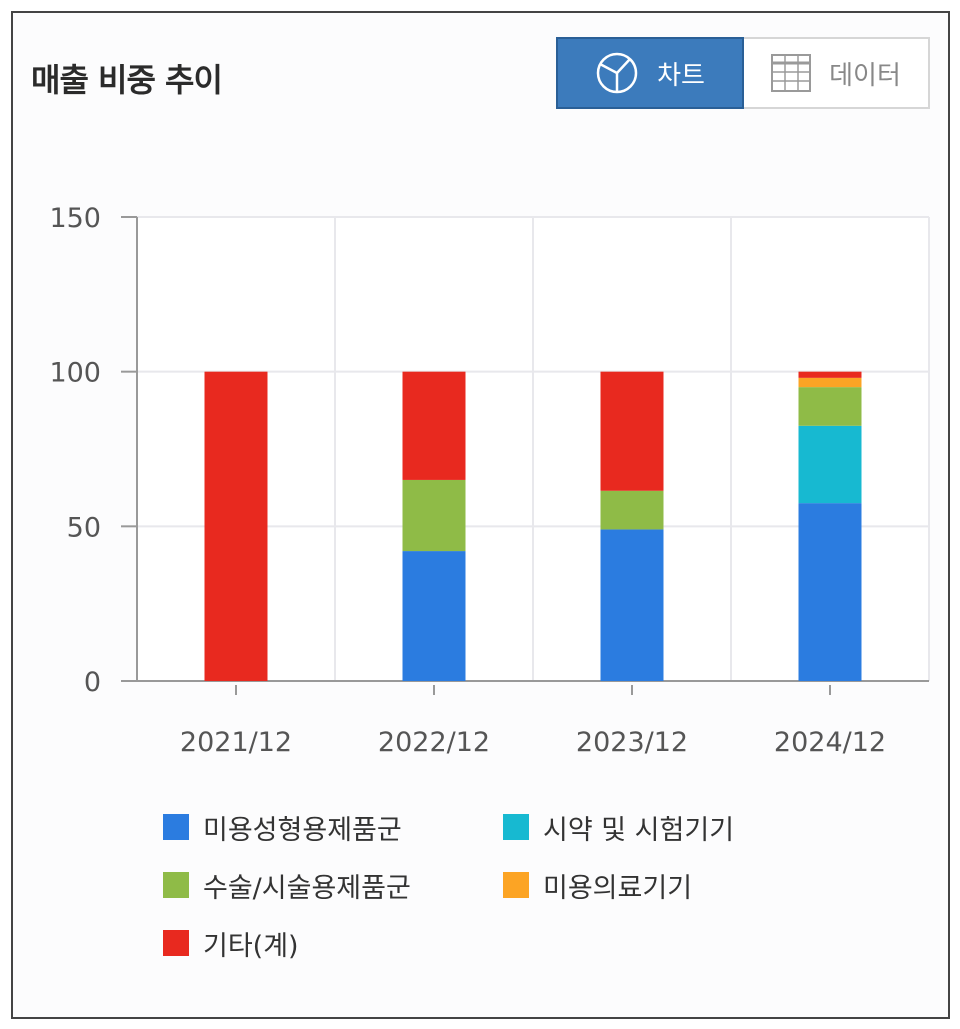 Image resolution: width=960 pixels, height=1029 pixels. Describe the element at coordinates (618, 888) in the screenshot. I see `legend-label: 미용의료기기` at that location.